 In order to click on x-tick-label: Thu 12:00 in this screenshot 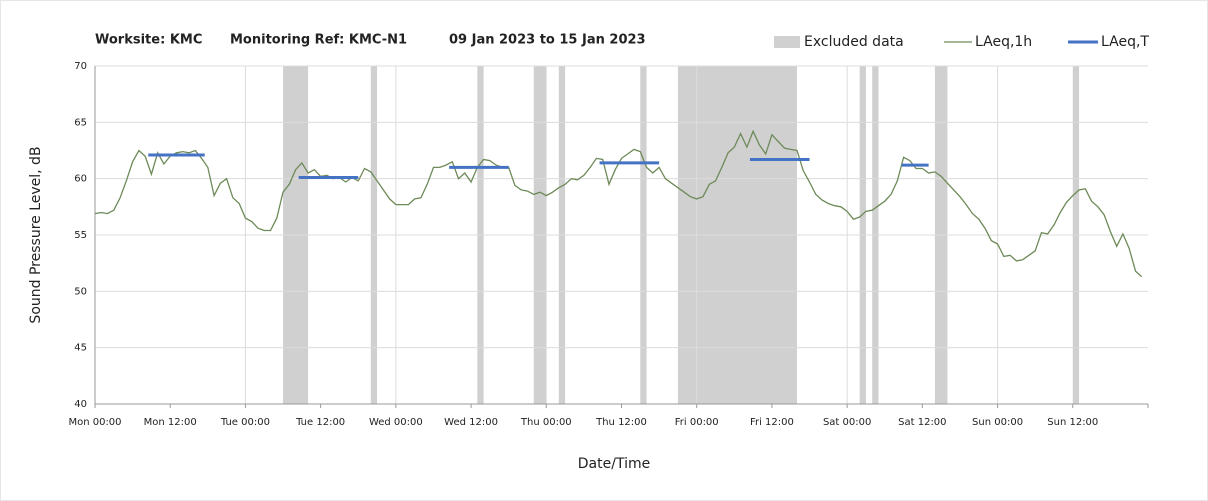, I will do `click(621, 422)`.